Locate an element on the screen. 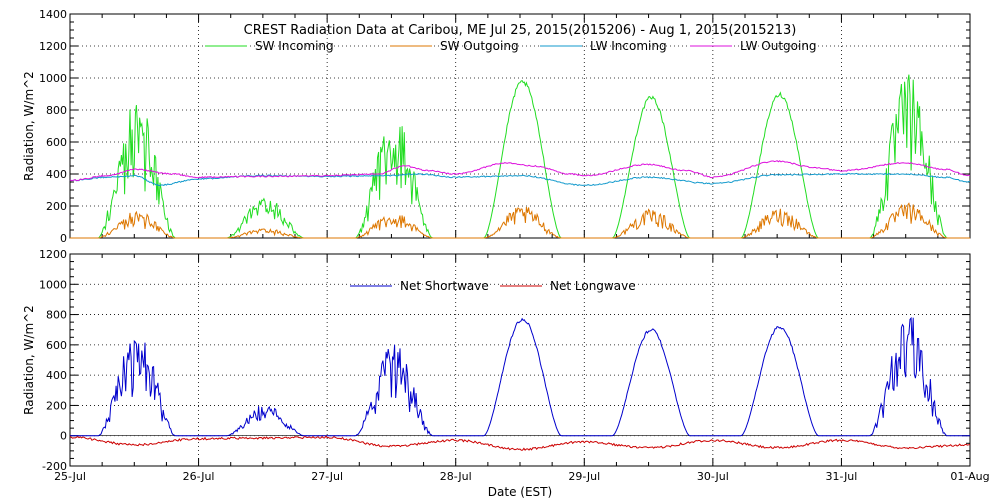  x-tick-label: 29-Jul is located at coordinates (584, 476).